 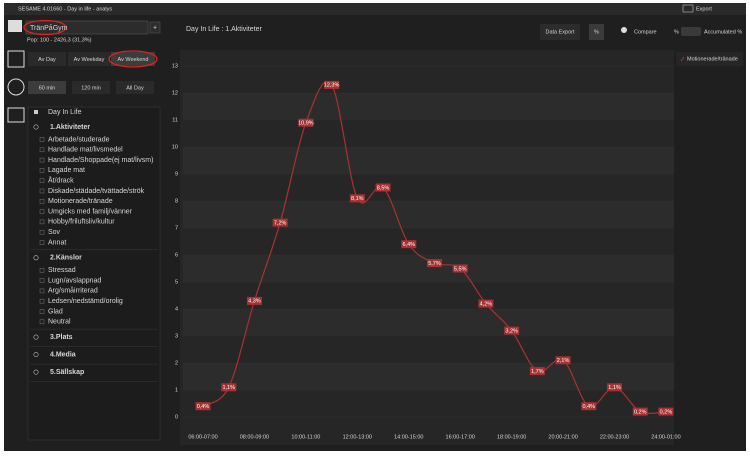 What do you see at coordinates (85, 150) in the screenshot?
I see `tree-item: Handlade mat/livsmedel` at bounding box center [85, 150].